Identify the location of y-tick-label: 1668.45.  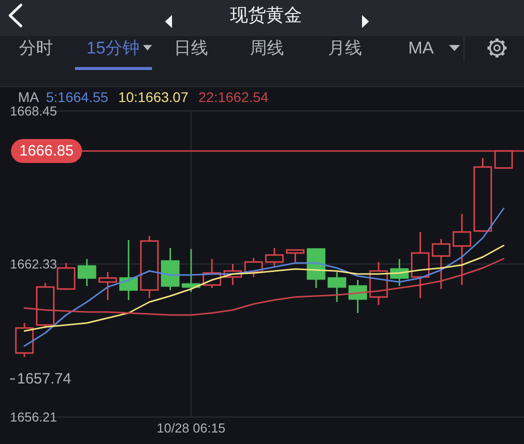
(33, 111).